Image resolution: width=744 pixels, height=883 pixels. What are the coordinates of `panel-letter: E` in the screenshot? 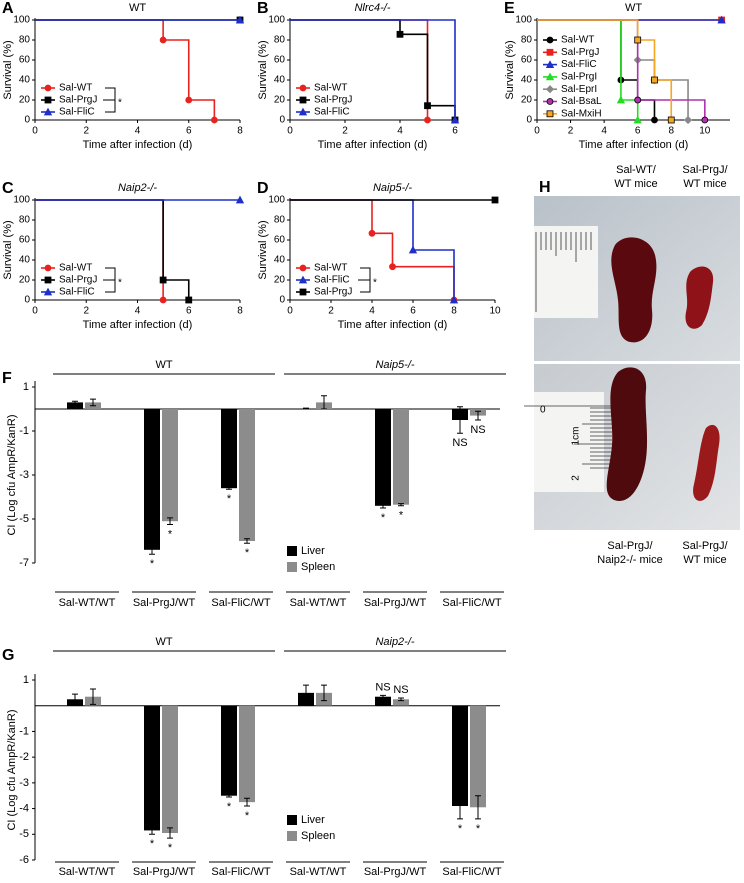 It's located at (509, 8).